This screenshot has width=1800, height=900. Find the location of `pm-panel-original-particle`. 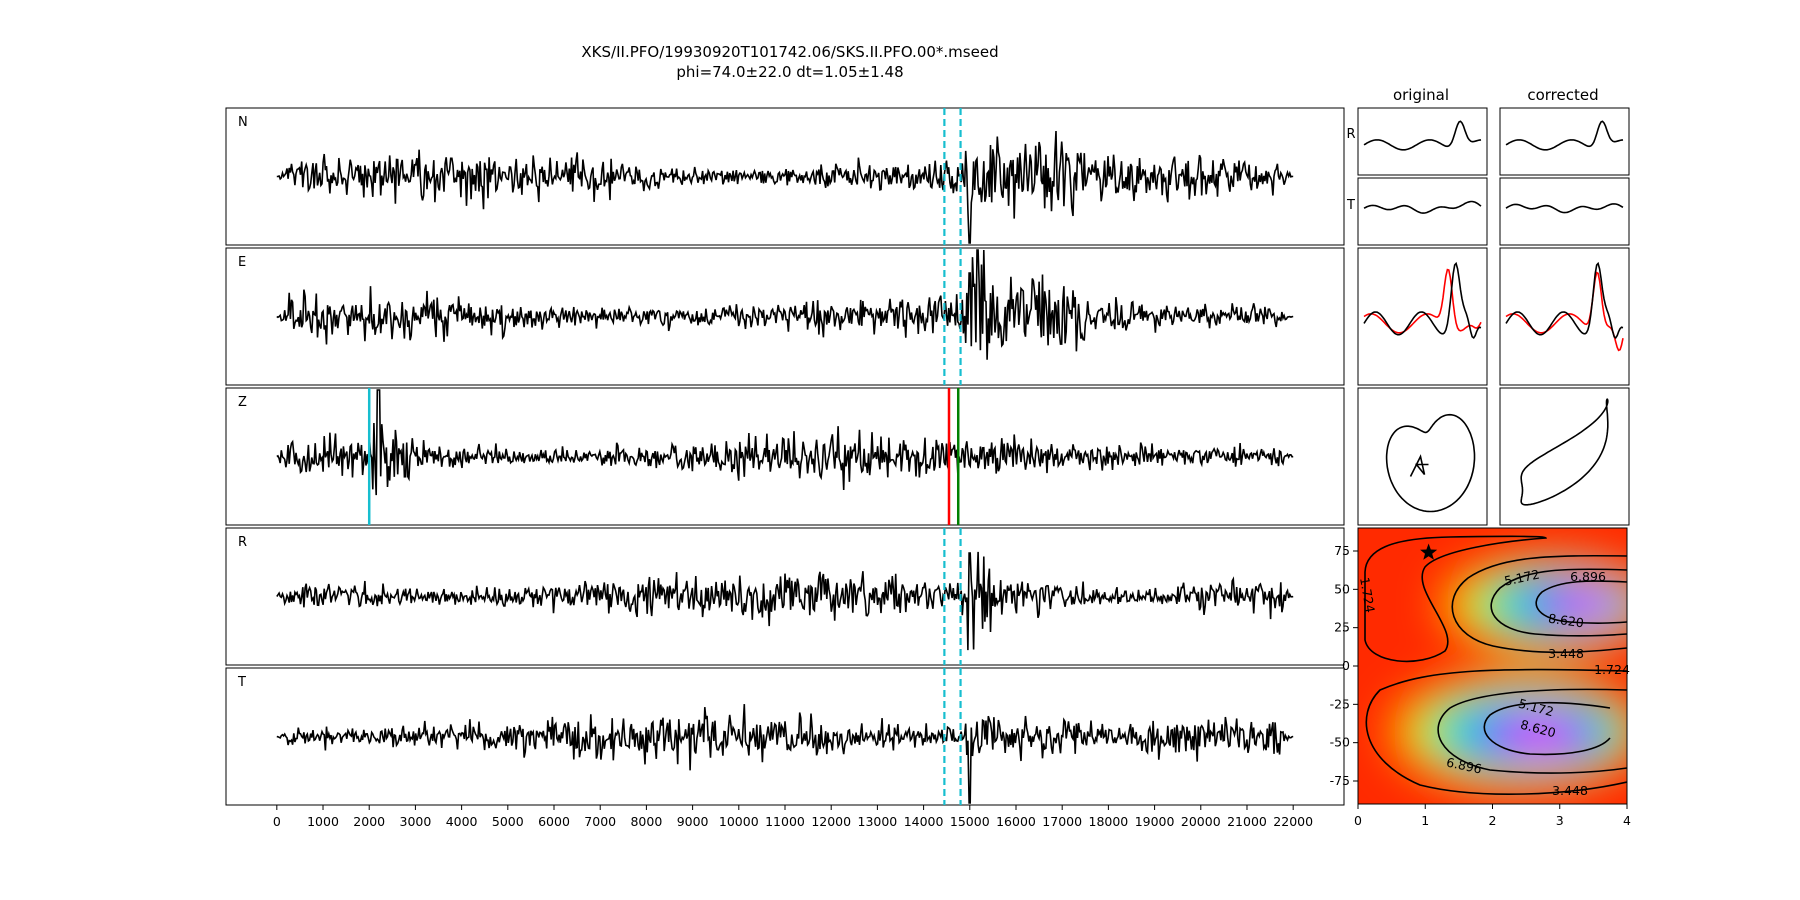

pm-panel-original-particle is located at coordinates (1422, 456).